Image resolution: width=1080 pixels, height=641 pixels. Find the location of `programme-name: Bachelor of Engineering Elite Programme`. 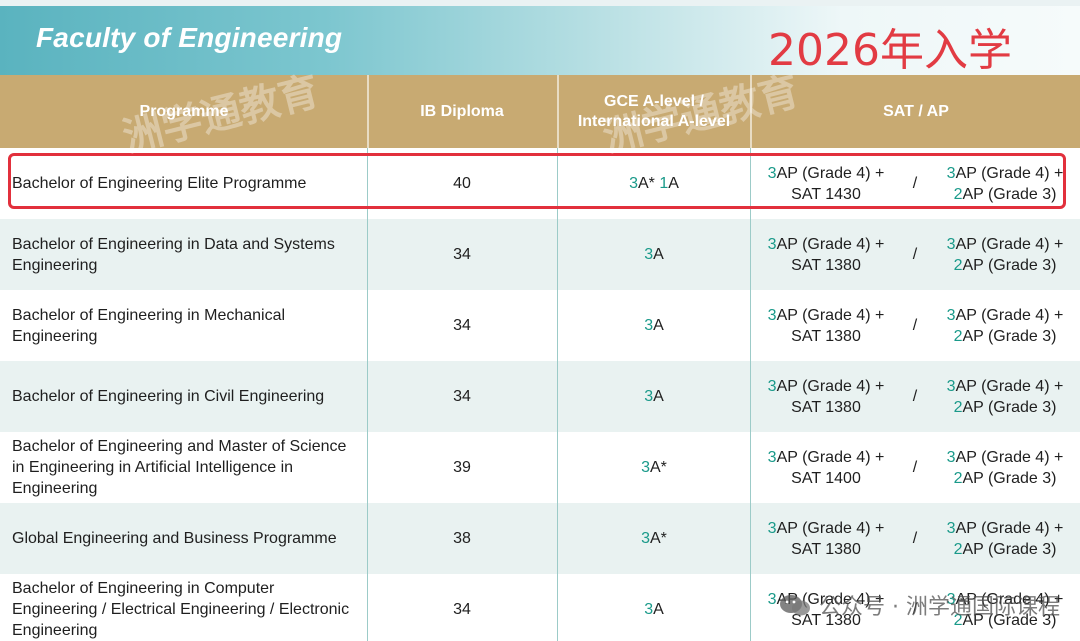

programme-name: Bachelor of Engineering Elite Programme is located at coordinates (159, 183).